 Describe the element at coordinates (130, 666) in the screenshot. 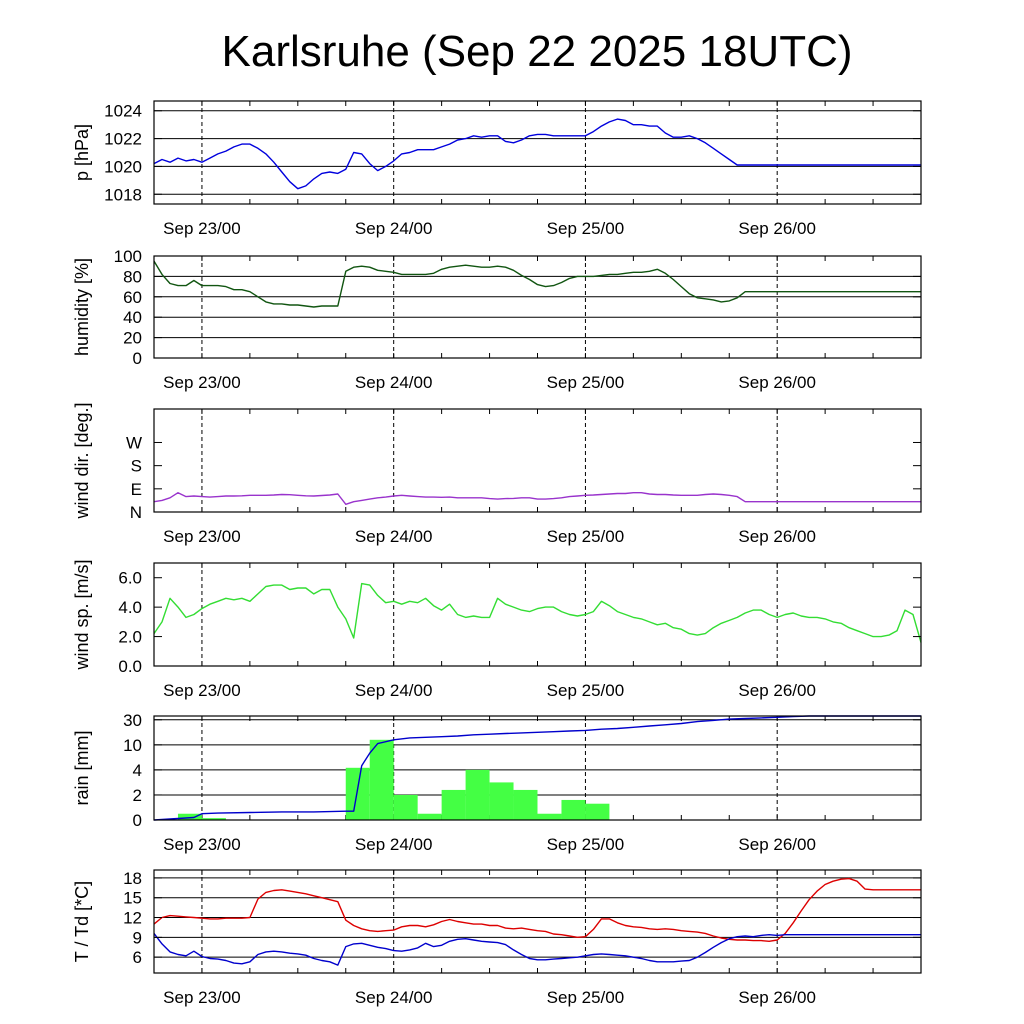

I see `y-tick-label: 0.0` at that location.